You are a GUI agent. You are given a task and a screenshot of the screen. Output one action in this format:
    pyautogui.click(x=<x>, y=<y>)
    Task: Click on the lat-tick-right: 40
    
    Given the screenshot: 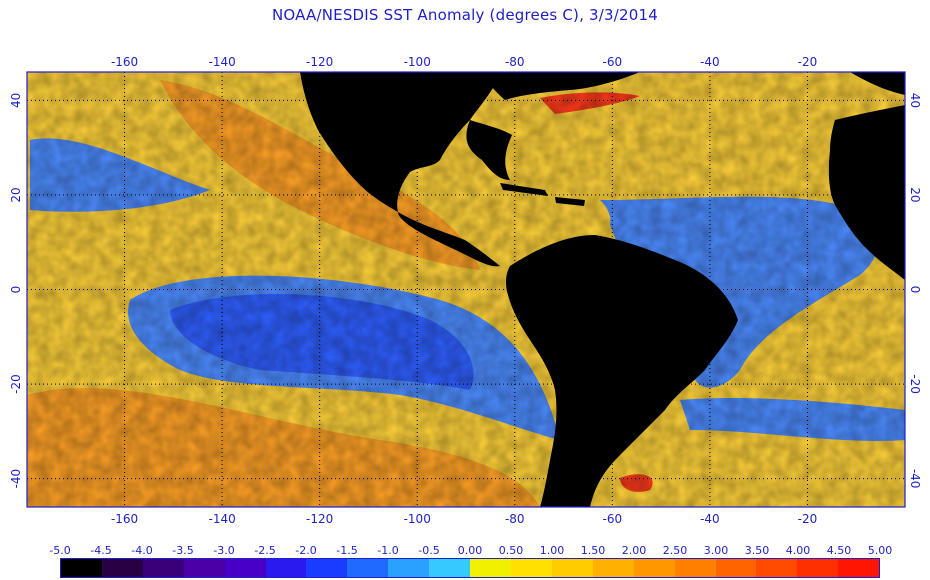 What is the action you would take?
    pyautogui.click(x=915, y=100)
    